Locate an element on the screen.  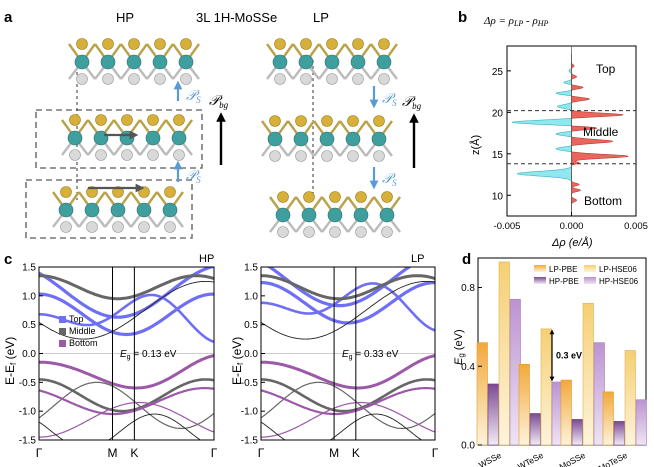
xtick-label: 0.005 is located at coordinates (636, 226).